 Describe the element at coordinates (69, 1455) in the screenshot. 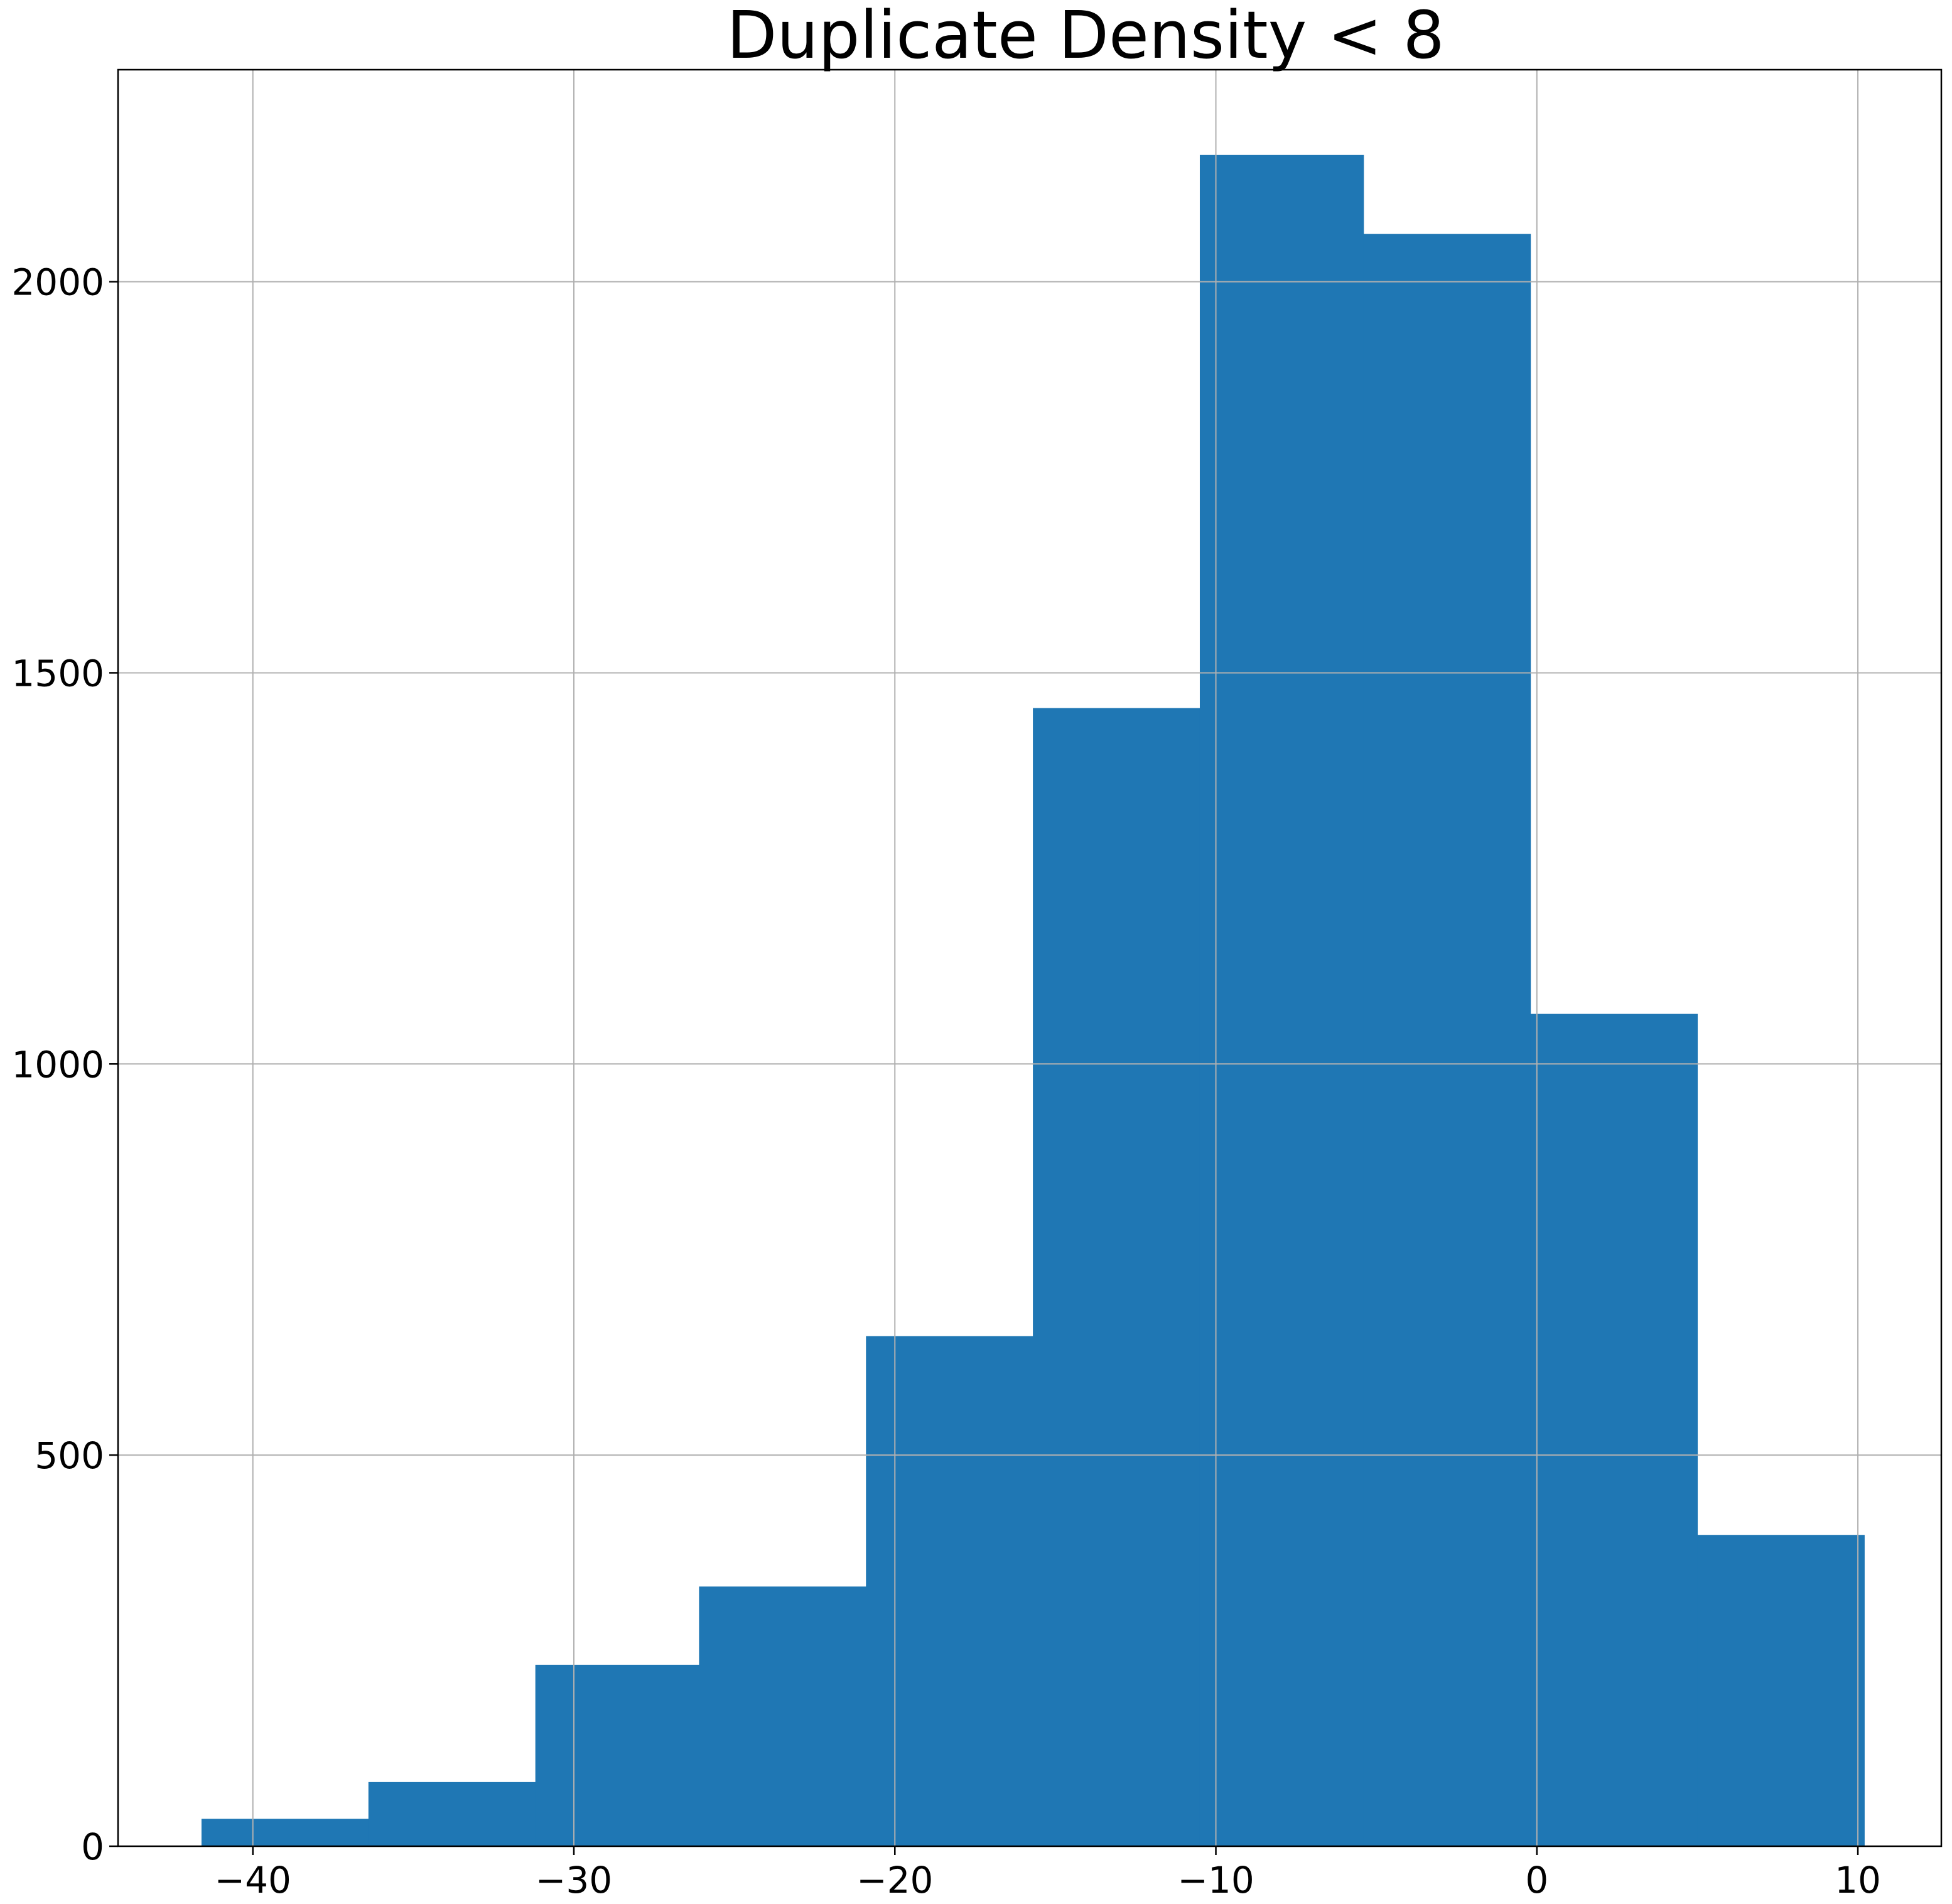

I see `y-tick-label: 500` at that location.